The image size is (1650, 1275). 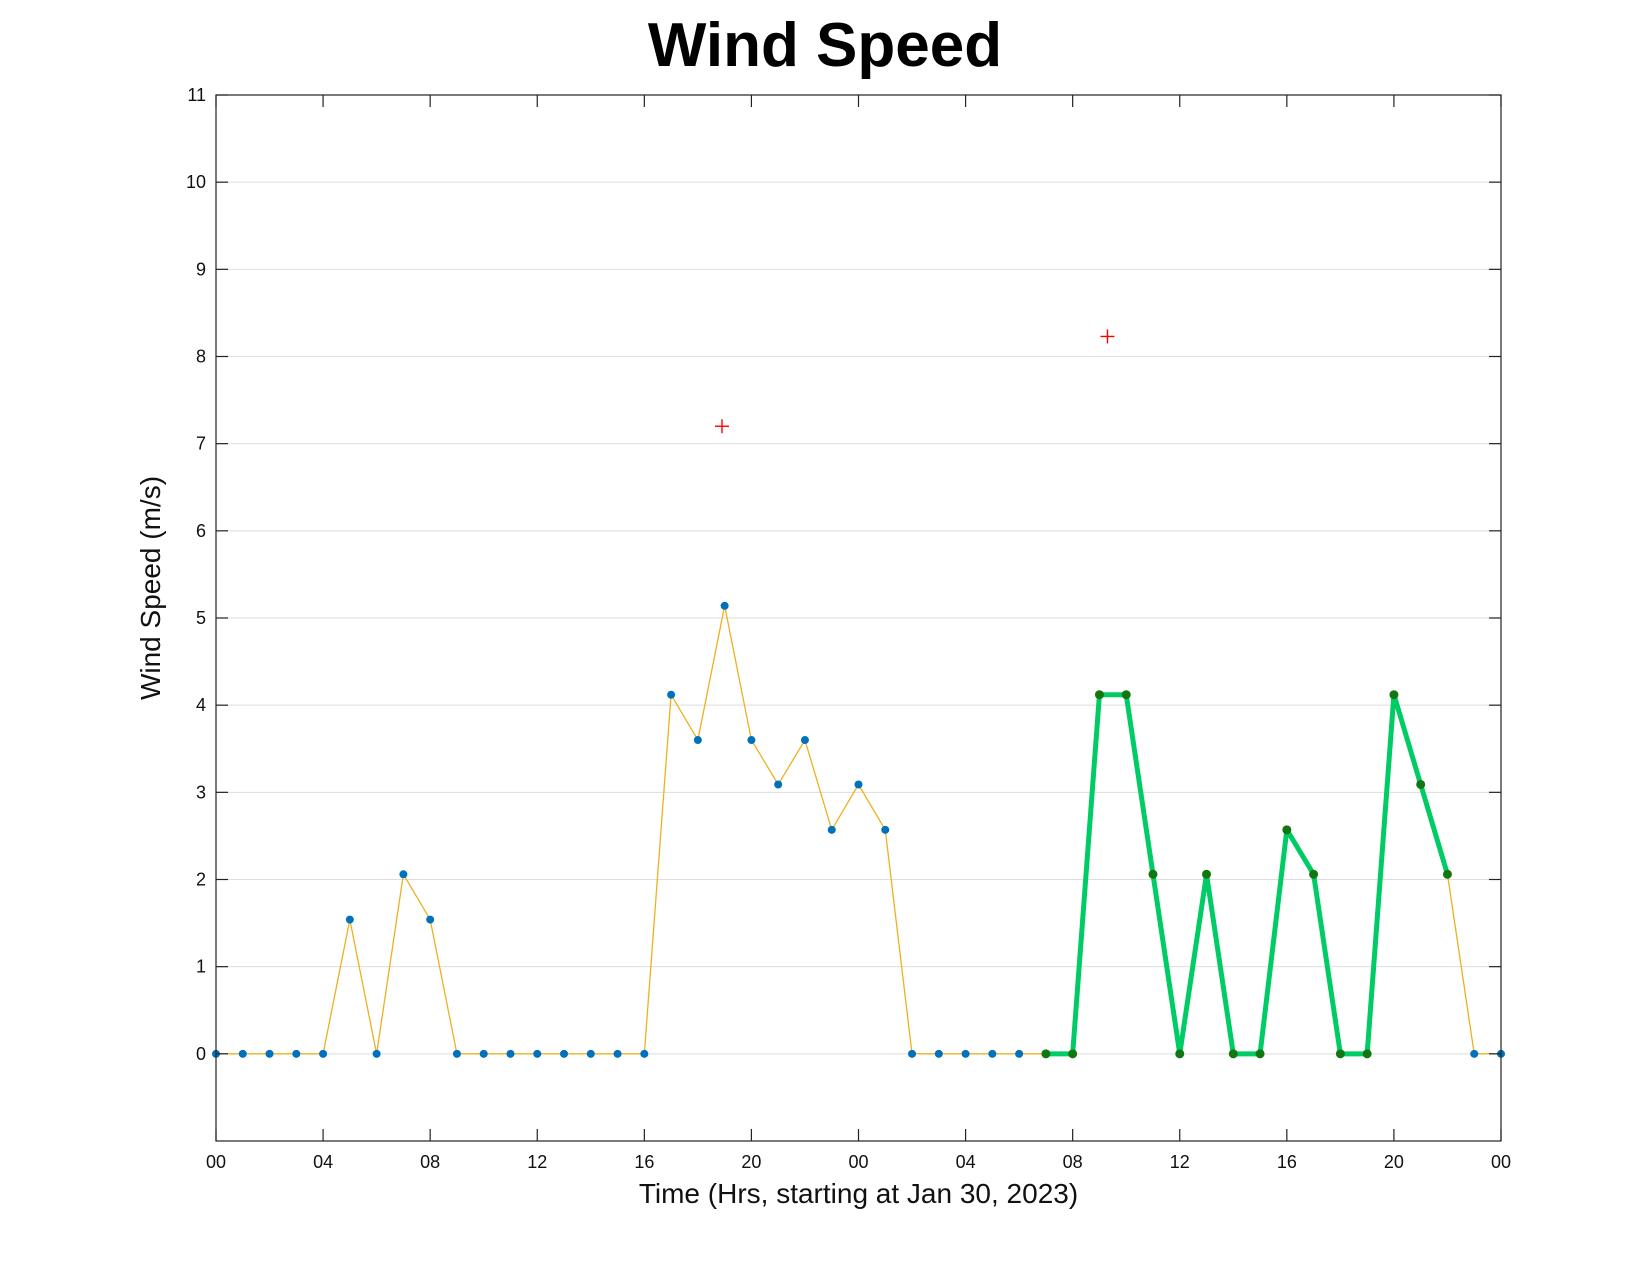 What do you see at coordinates (196, 95) in the screenshot?
I see `y-tick-label: 11` at bounding box center [196, 95].